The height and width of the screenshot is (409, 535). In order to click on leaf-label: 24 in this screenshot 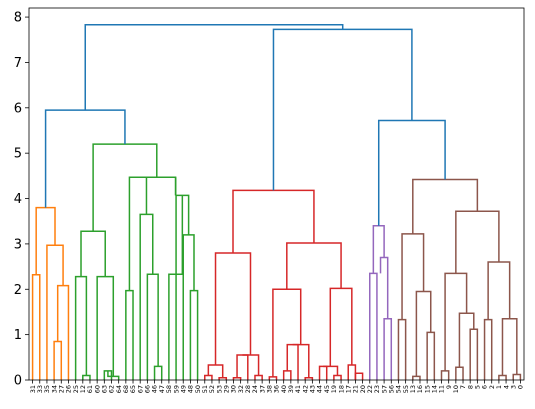, I will do `click(255, 389)`.